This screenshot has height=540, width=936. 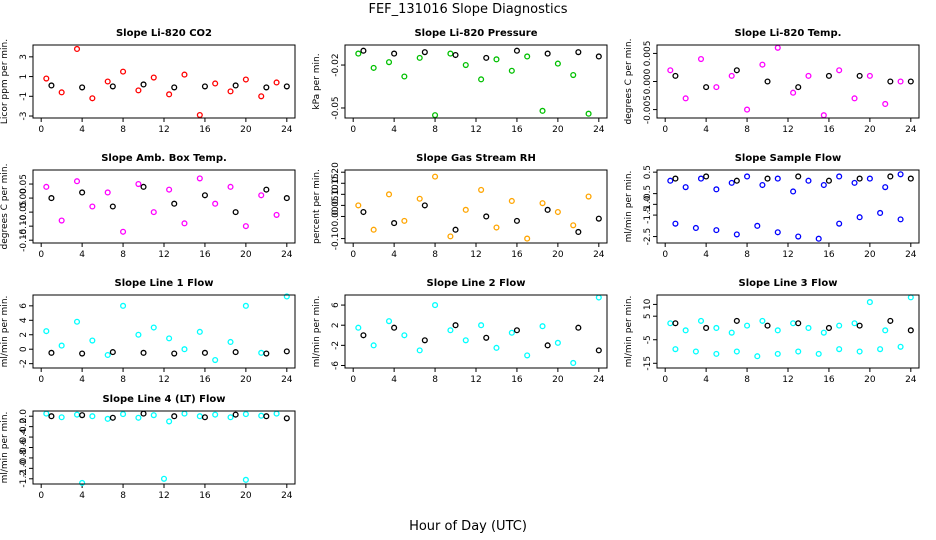 What do you see at coordinates (336, 172) in the screenshot?
I see `y-tick-label: 0.20` at bounding box center [336, 172].